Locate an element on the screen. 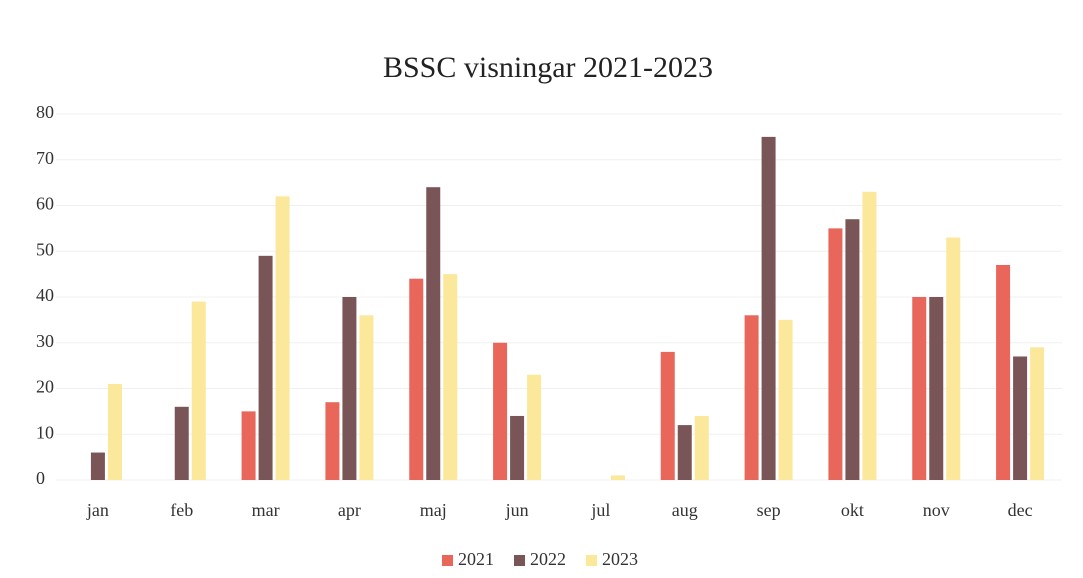 The image size is (1083, 578). y-tick-label: 20 is located at coordinates (45, 387).